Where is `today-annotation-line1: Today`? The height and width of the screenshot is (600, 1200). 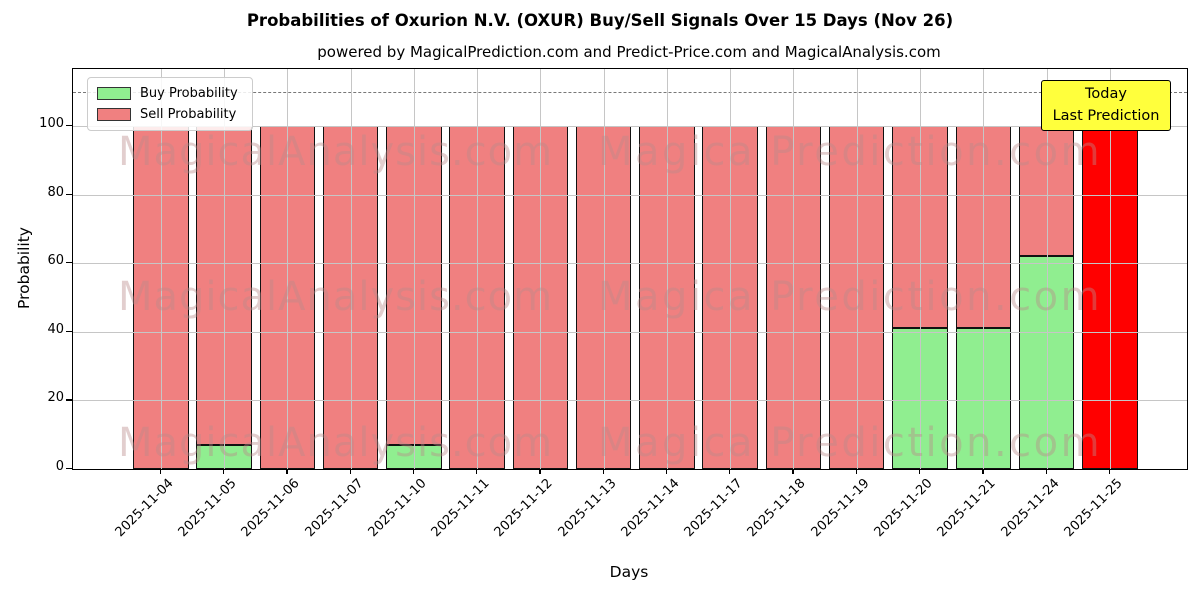 today-annotation-line1: Today is located at coordinates (1106, 93).